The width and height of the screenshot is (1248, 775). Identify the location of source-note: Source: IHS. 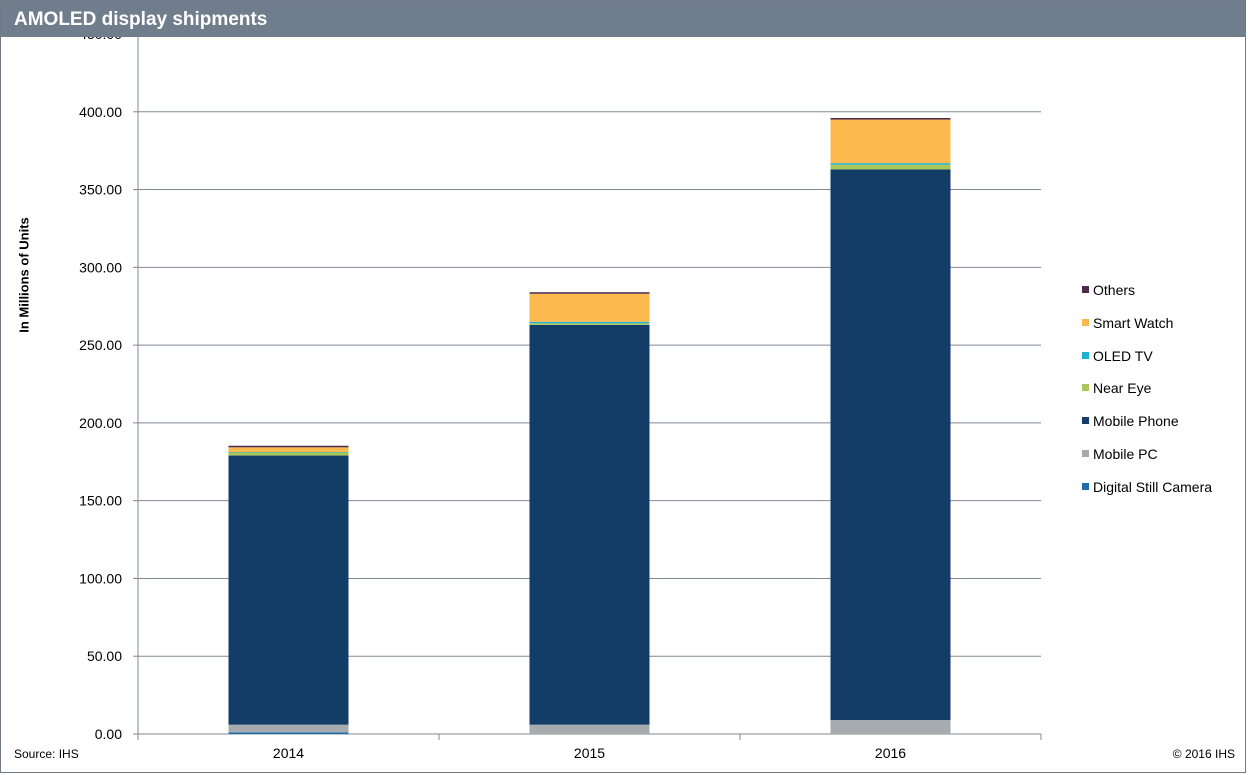
(46, 754).